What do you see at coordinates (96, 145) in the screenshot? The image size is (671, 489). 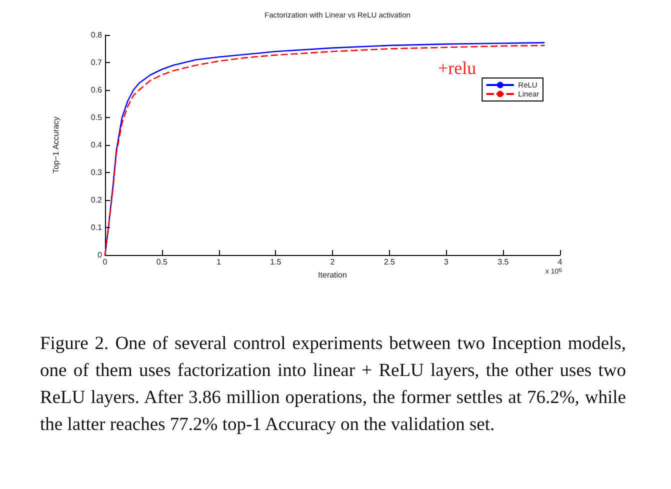 I see `y-tick-label: 0.4` at bounding box center [96, 145].